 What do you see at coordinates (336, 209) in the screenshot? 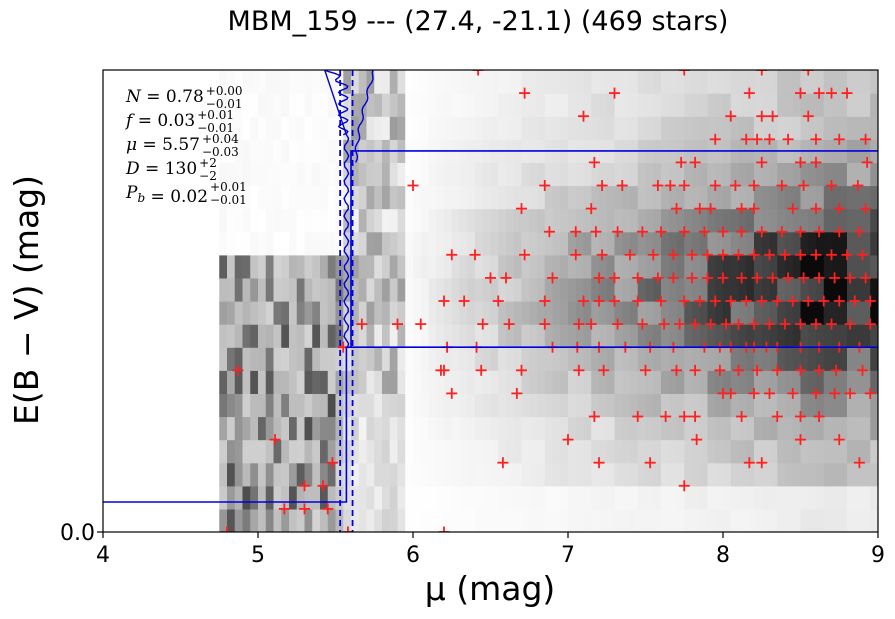
I see `profile-line` at bounding box center [336, 209].